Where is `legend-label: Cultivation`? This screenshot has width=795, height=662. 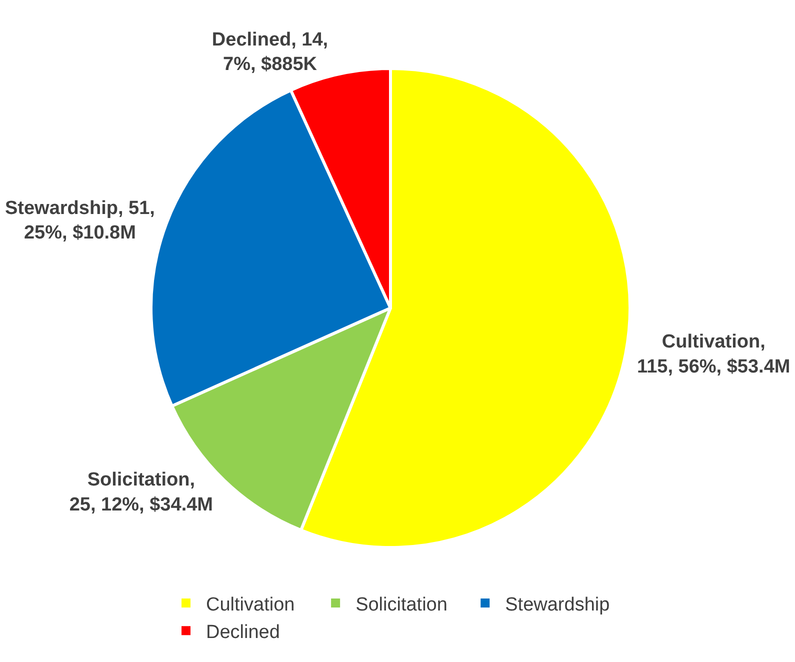 legend-label: Cultivation is located at coordinates (250, 605).